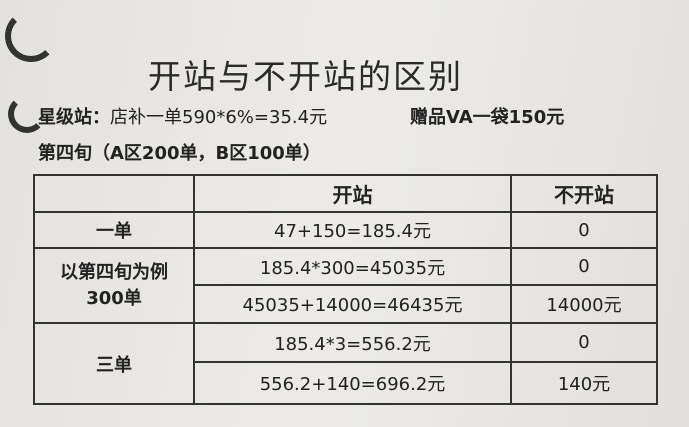 Image resolution: width=689 pixels, height=427 pixels. I want to click on row-label: 一单, so click(114, 230).